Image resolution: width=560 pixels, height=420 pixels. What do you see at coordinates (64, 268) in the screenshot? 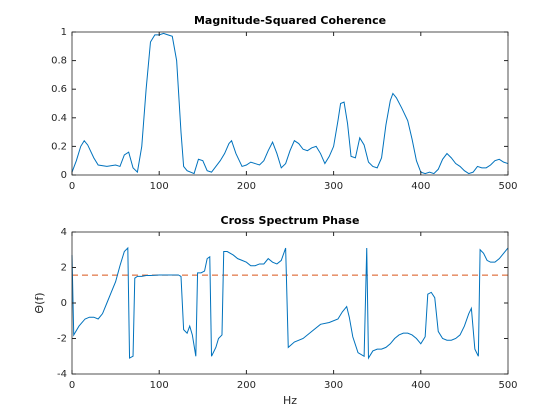
I see `y-tick-label: 2` at bounding box center [64, 268].